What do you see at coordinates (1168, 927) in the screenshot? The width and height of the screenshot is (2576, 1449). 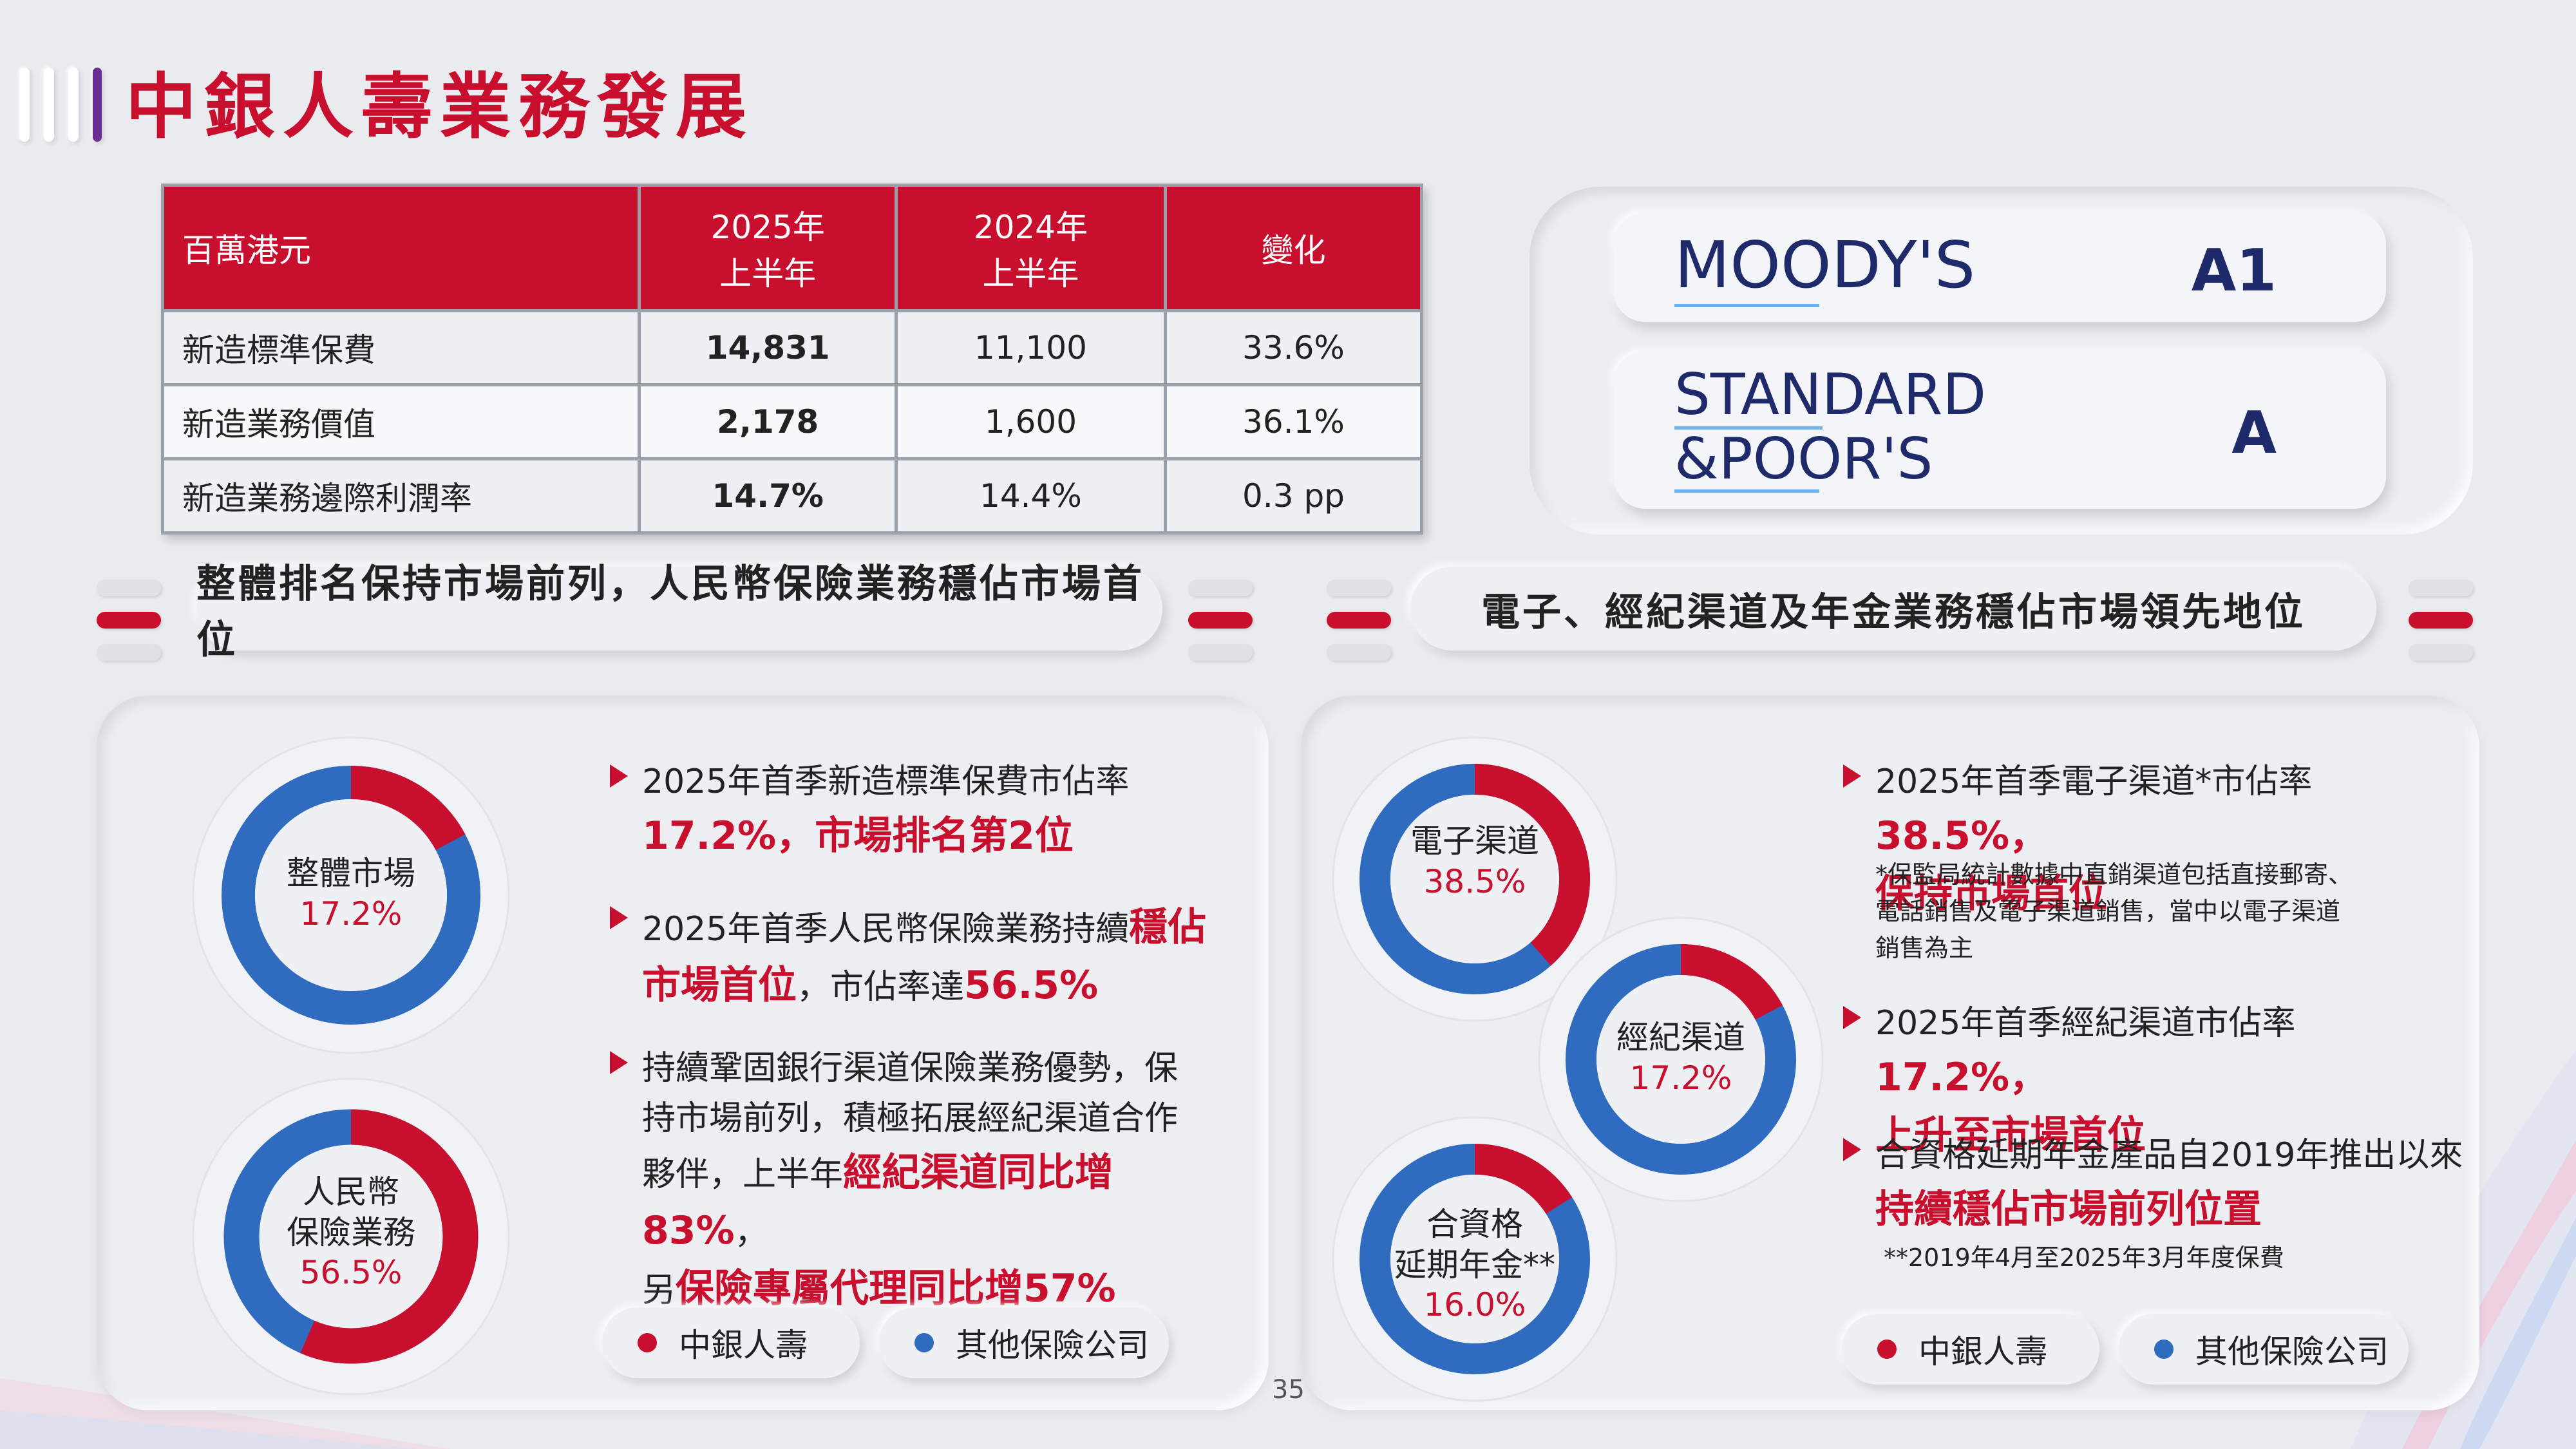 I see `bullet-highlight: 穩佔` at bounding box center [1168, 927].